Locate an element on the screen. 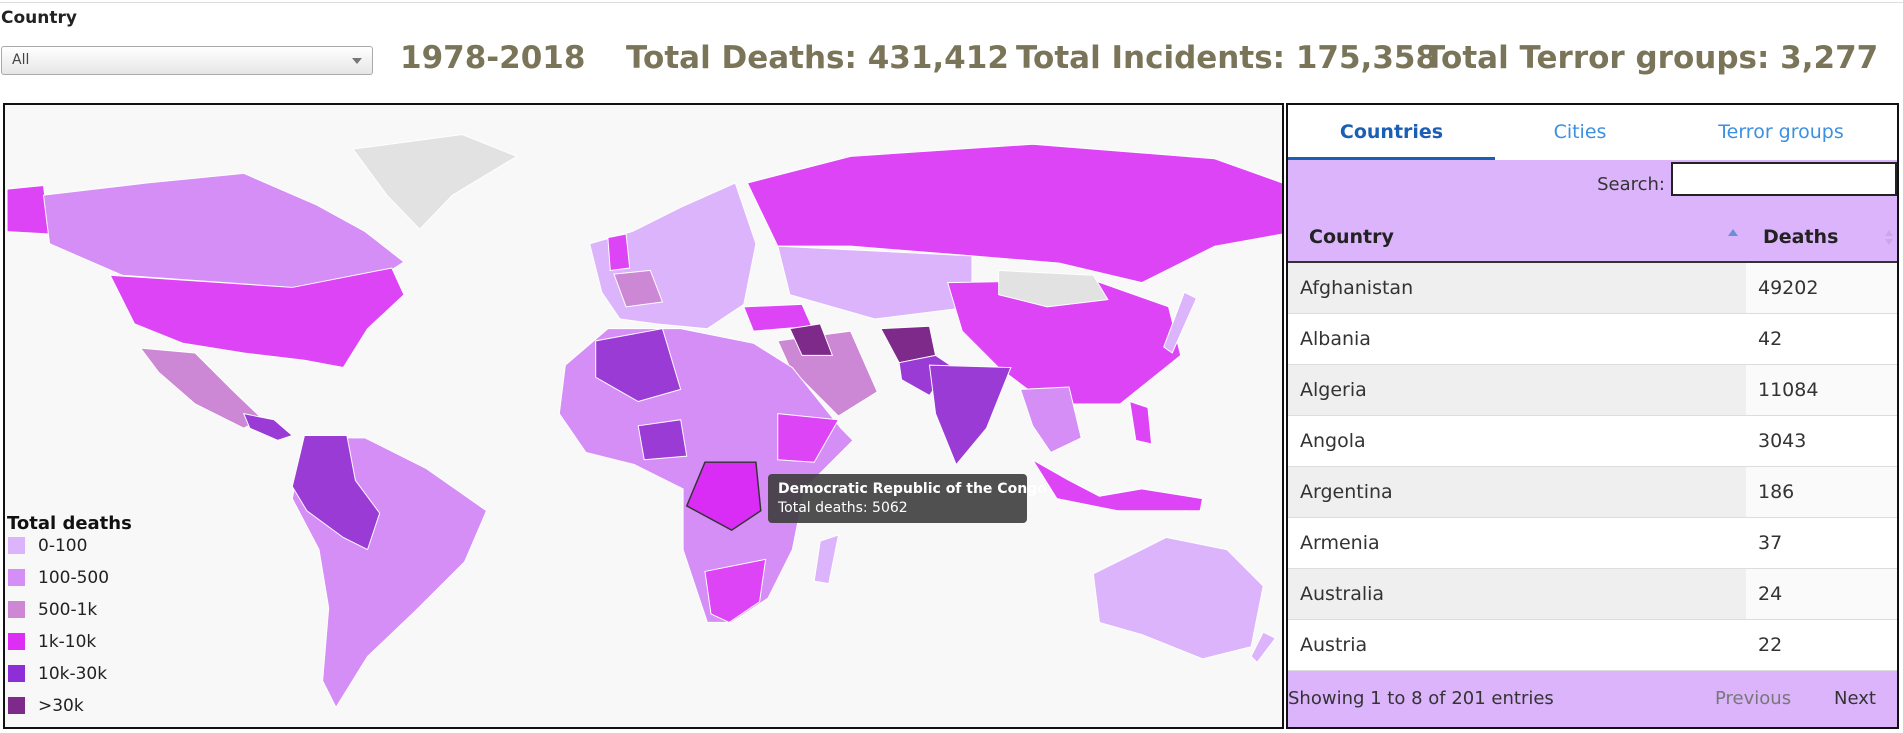 The width and height of the screenshot is (1903, 733). legend-title: Total deaths is located at coordinates (69, 523).